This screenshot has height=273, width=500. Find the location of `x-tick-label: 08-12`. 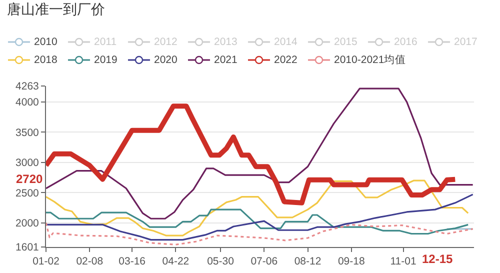

x-tick-label: 08-12 is located at coordinates (308, 262).